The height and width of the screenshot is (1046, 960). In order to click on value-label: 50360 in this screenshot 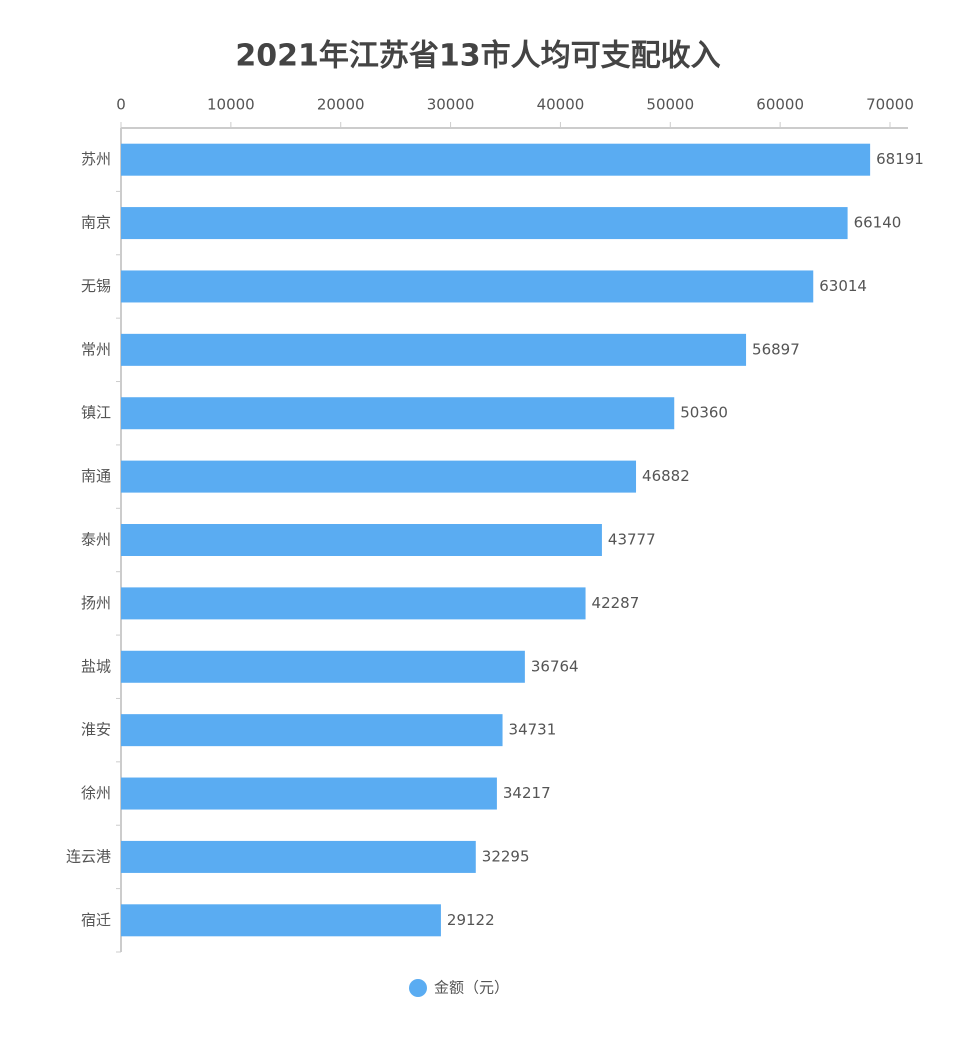, I will do `click(704, 413)`.